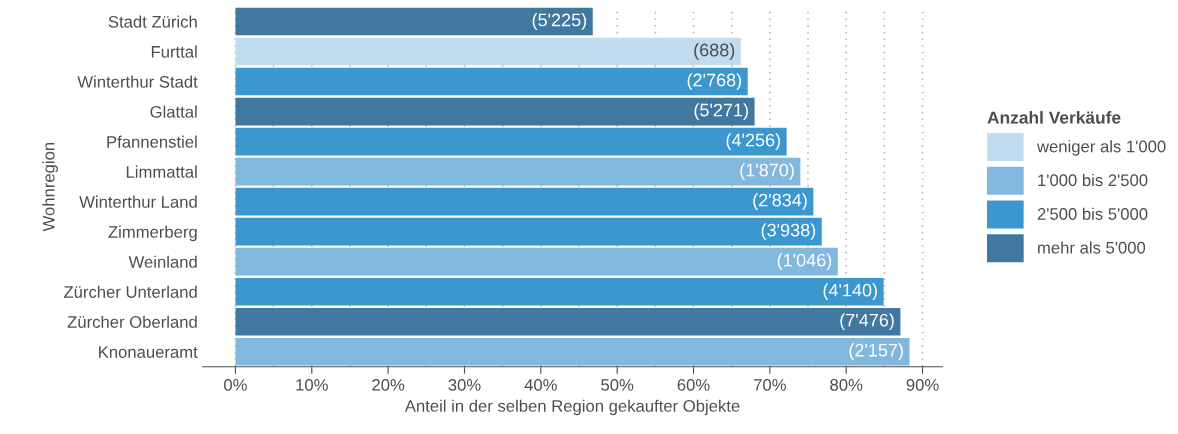  What do you see at coordinates (132, 321) in the screenshot?
I see `y-tick-label: Zürcher Oberland` at bounding box center [132, 321].